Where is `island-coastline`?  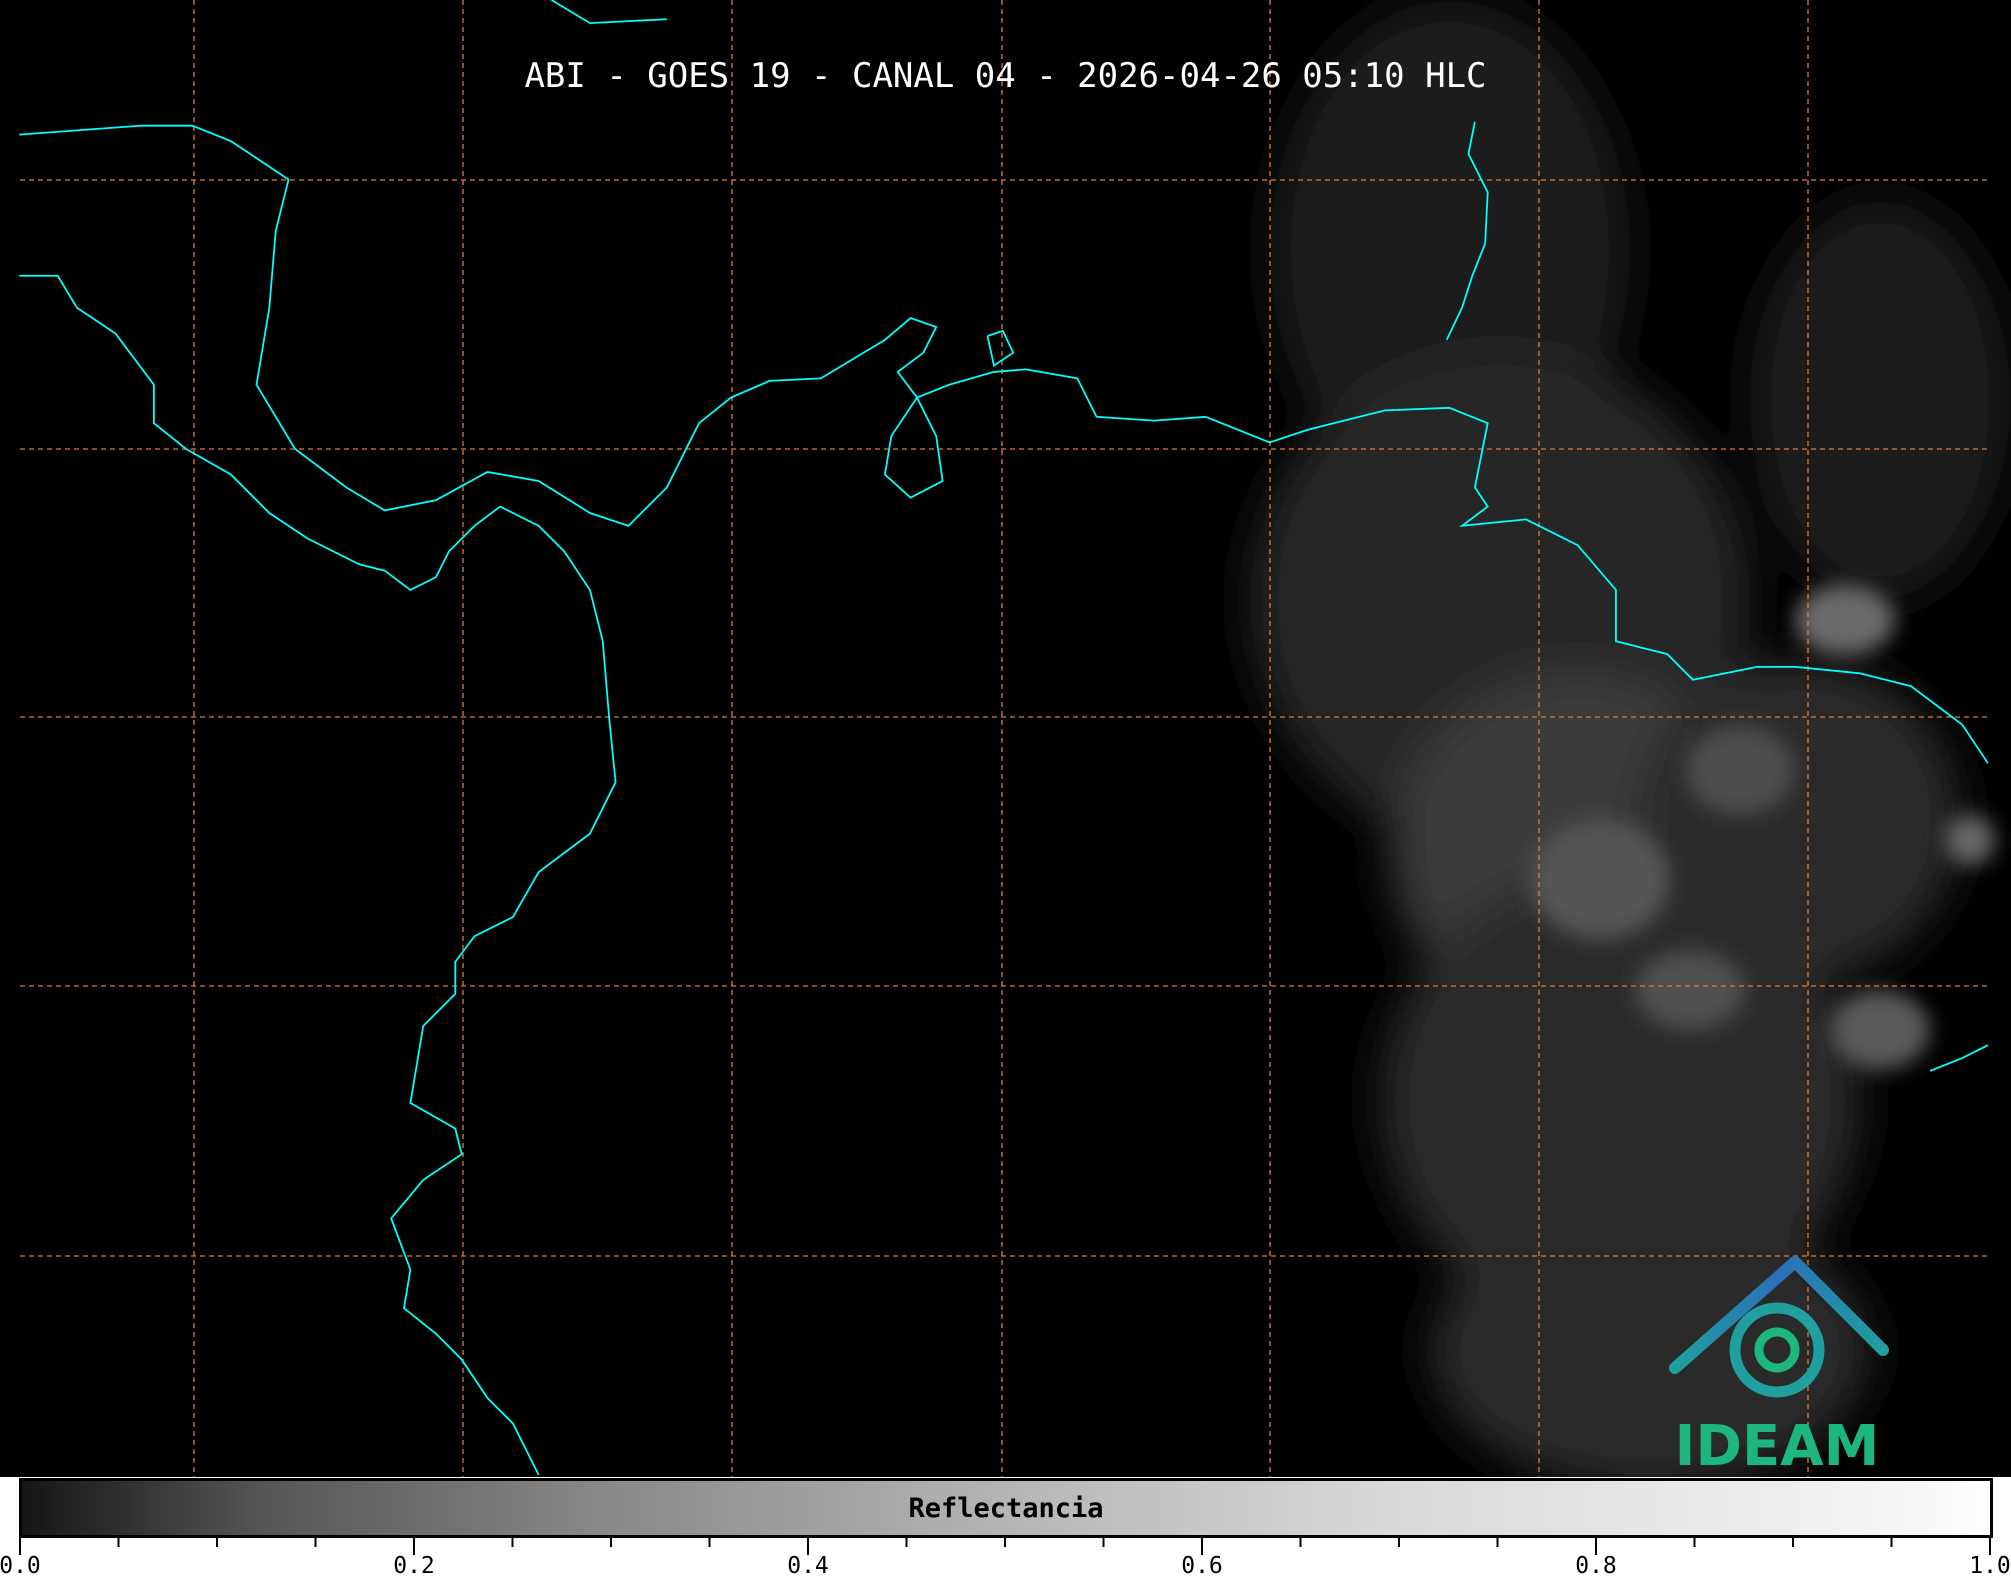 island-coastline is located at coordinates (1000, 348).